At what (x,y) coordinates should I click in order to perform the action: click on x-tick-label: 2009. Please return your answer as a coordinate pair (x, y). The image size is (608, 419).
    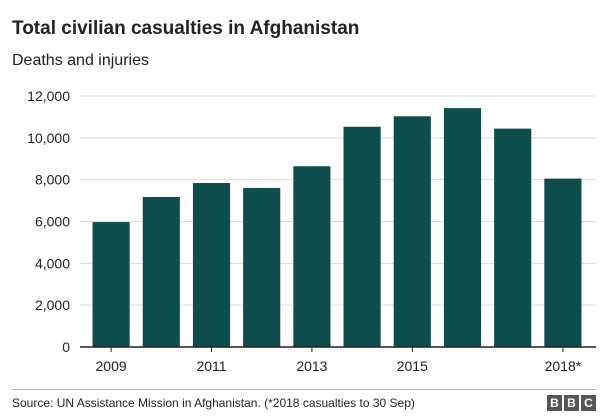
    Looking at the image, I should click on (111, 366).